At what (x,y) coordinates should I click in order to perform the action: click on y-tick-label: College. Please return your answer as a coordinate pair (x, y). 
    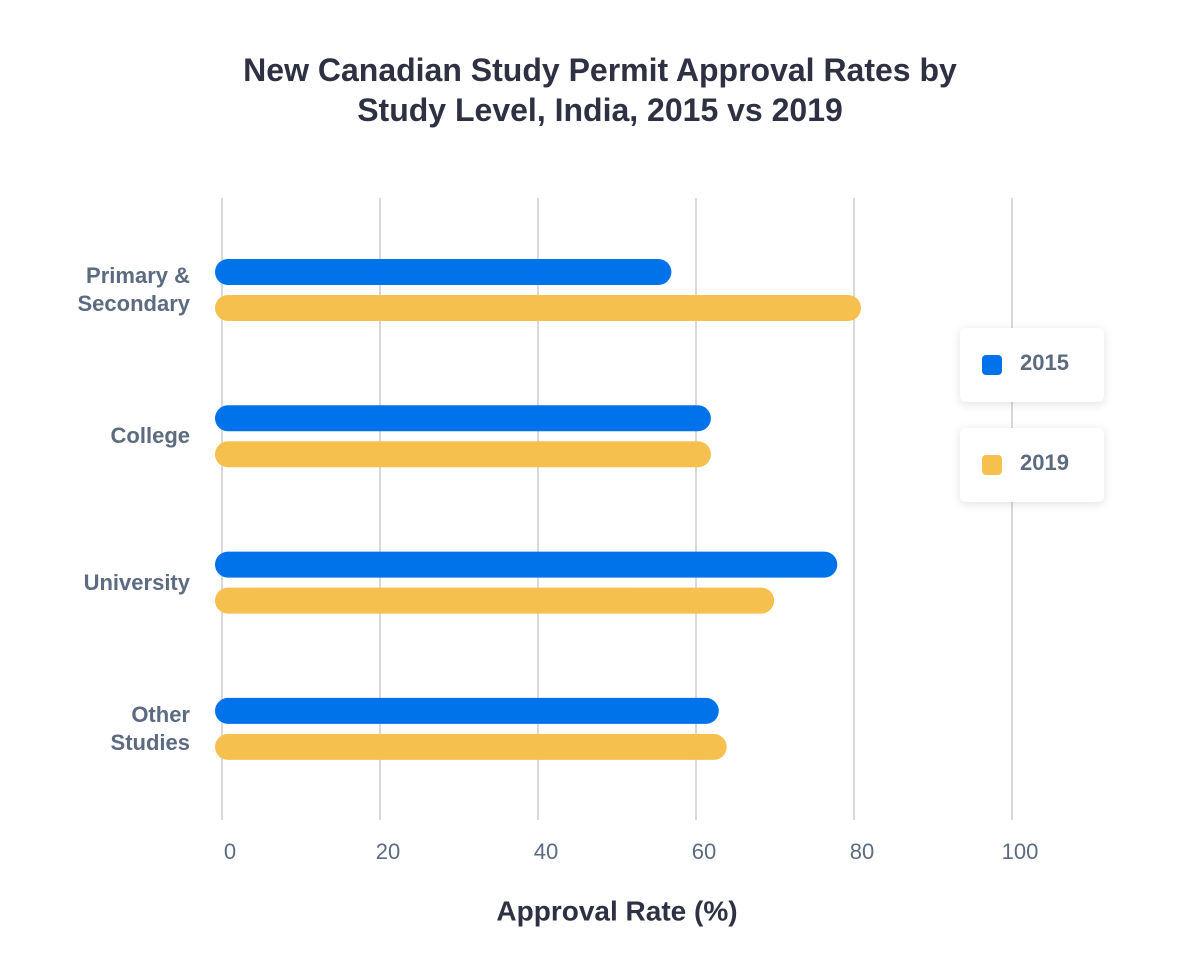
    Looking at the image, I should click on (115, 436).